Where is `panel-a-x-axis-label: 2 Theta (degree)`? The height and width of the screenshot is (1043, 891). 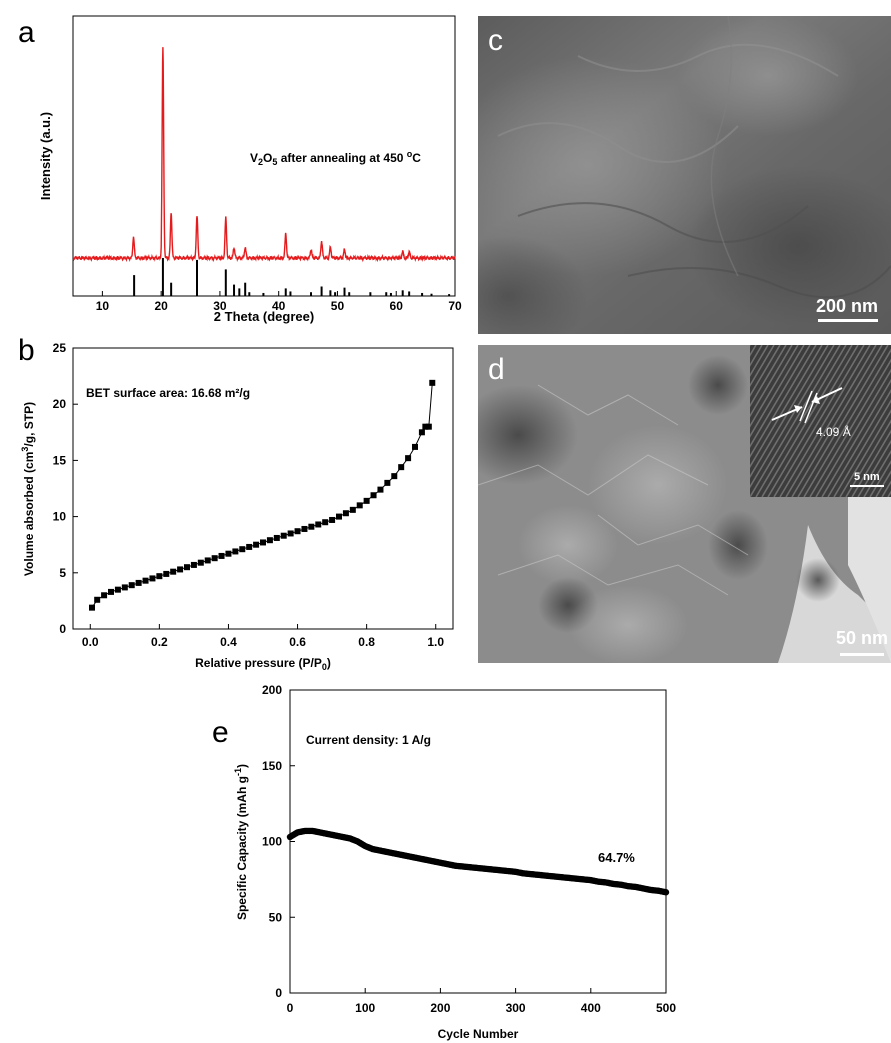
panel-a-x-axis-label: 2 Theta (degree) is located at coordinates (264, 316).